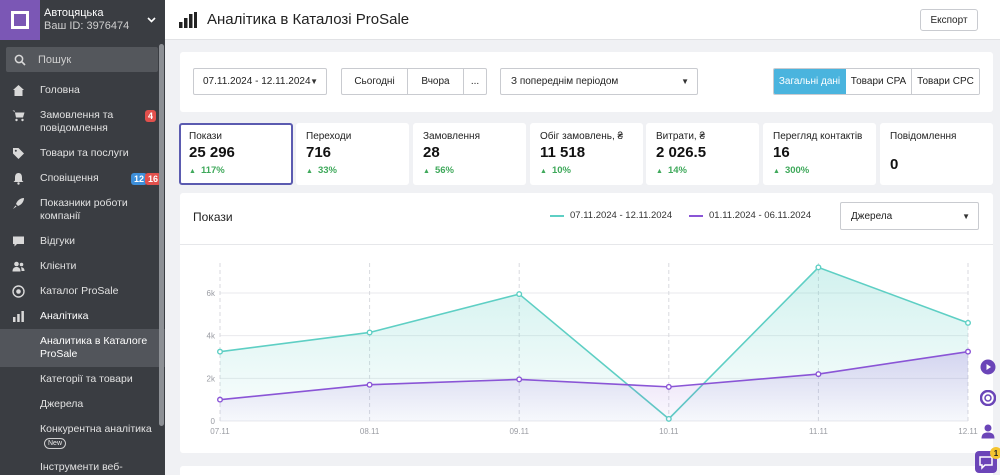 Image resolution: width=1000 pixels, height=475 pixels. Describe the element at coordinates (211, 336) in the screenshot. I see `y-tick-label: 4k` at that location.